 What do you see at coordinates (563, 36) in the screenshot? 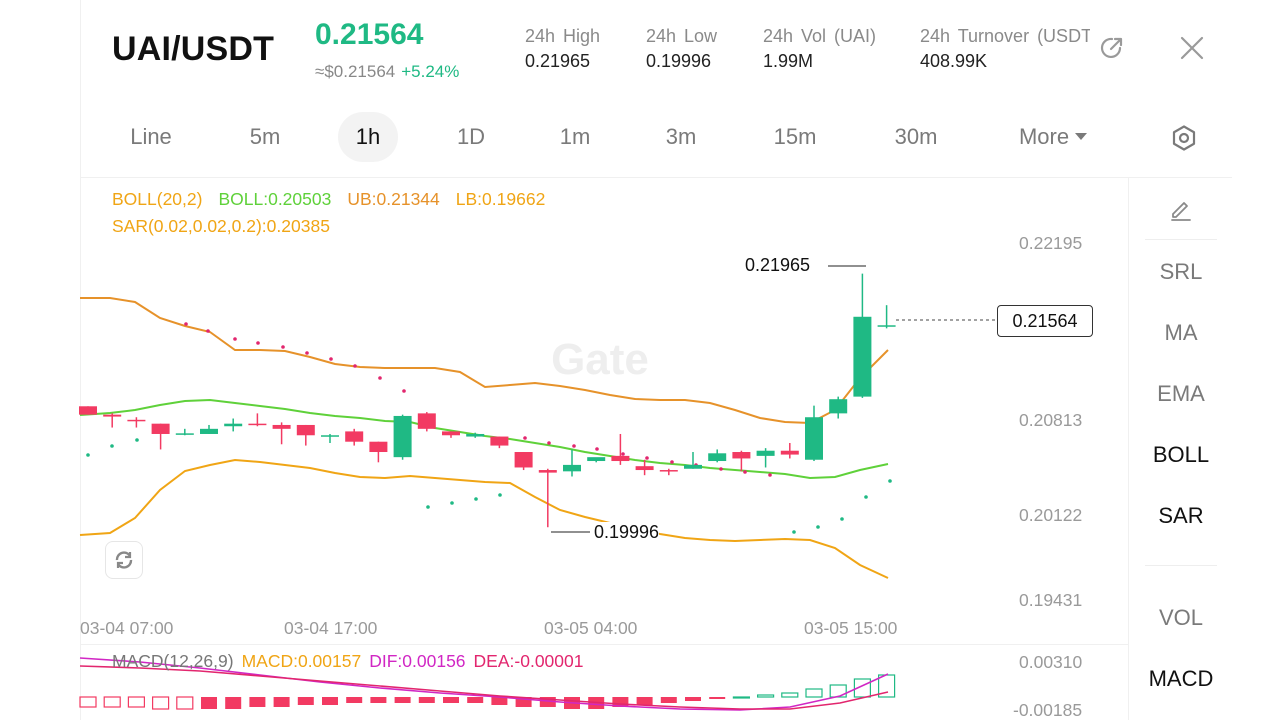
I see `stat-label: 24h High` at bounding box center [563, 36].